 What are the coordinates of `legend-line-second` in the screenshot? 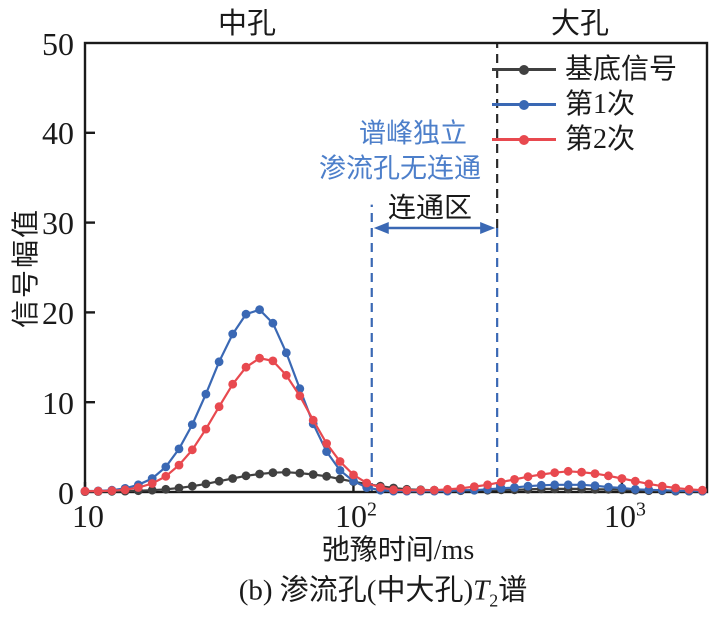 It's located at (524, 139).